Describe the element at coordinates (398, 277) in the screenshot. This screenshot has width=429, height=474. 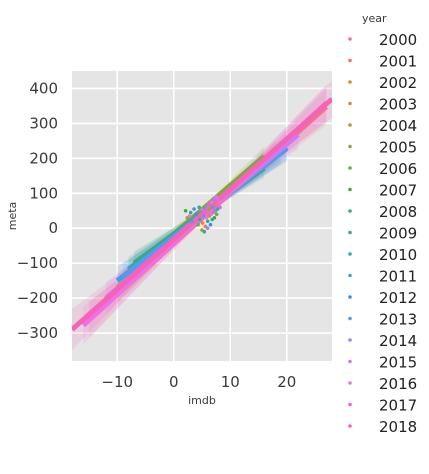
I see `legend-label: 2011` at that location.